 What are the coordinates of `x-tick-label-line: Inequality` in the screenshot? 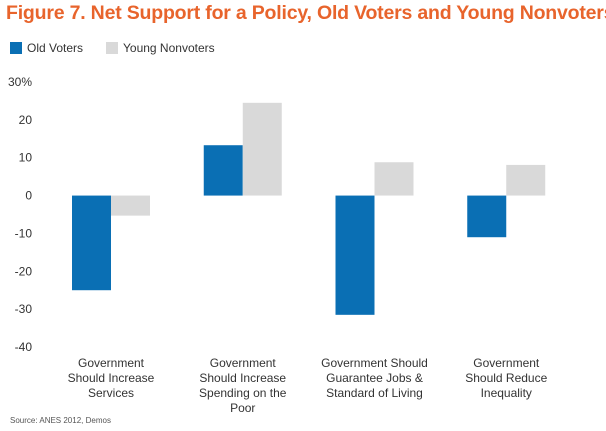 It's located at (506, 393).